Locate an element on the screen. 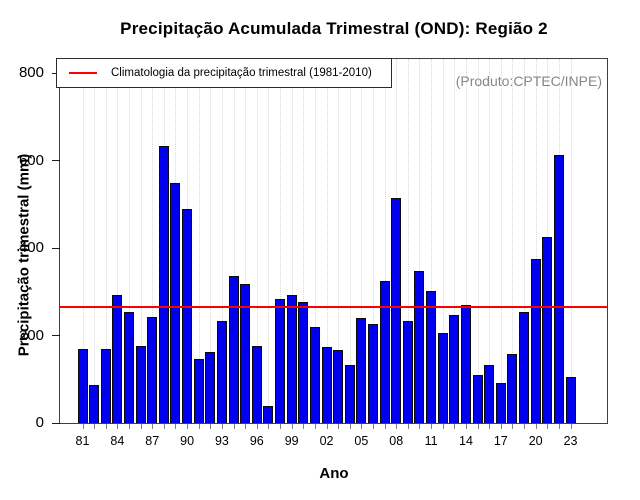 The image size is (640, 500). bar-2001 is located at coordinates (314, 375).